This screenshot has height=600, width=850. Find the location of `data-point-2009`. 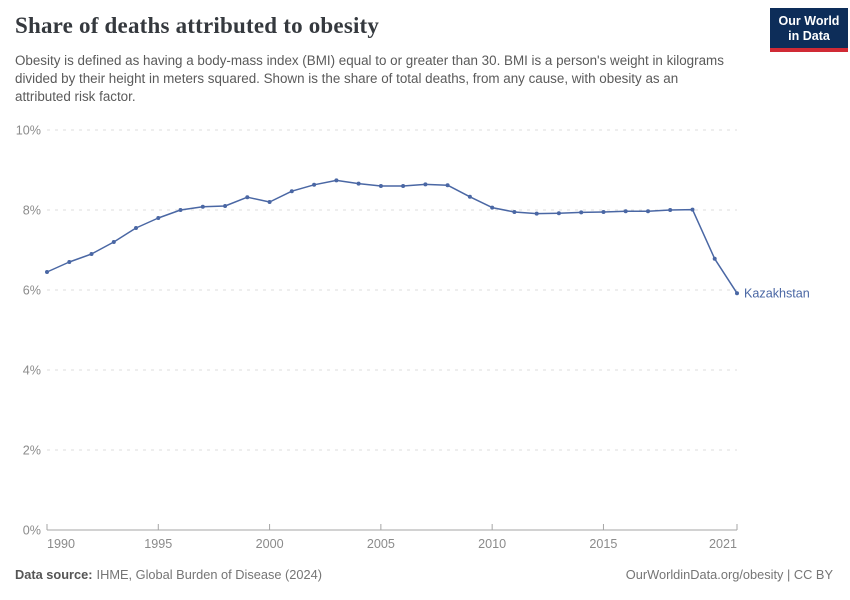

data-point-2009 is located at coordinates (469, 196).